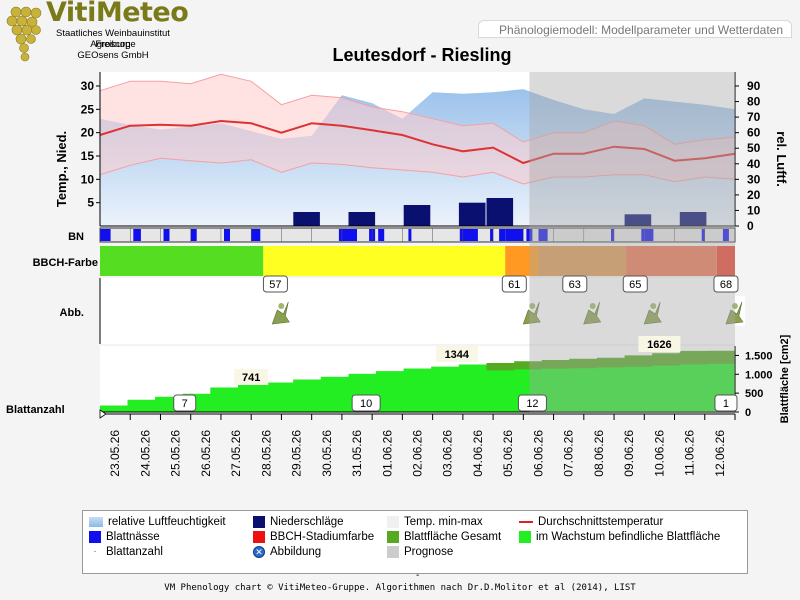 This screenshot has height=600, width=800. I want to click on abb-row-label: Abb., so click(72, 313).